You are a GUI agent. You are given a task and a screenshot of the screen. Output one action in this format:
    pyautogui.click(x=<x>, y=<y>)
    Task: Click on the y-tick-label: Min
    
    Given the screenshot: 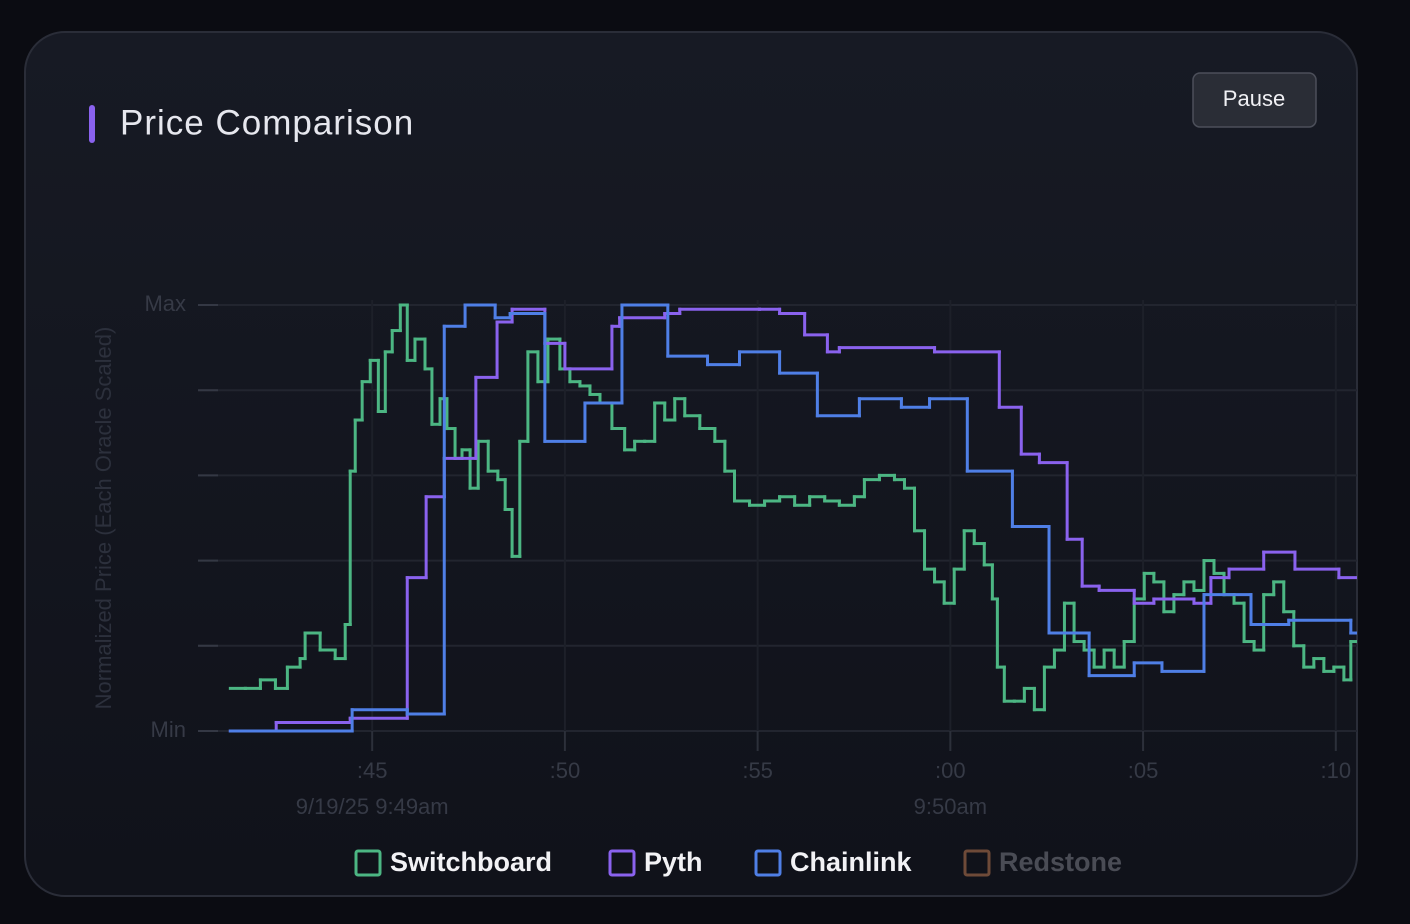 What is the action you would take?
    pyautogui.click(x=168, y=729)
    